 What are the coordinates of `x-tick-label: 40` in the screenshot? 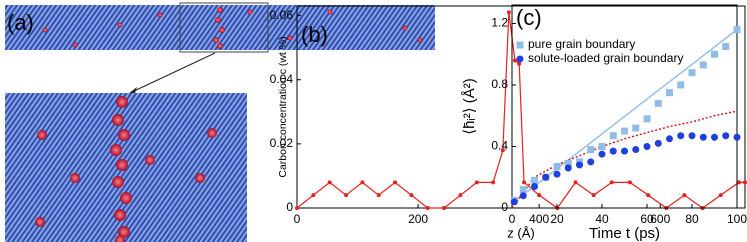 It's located at (602, 219).